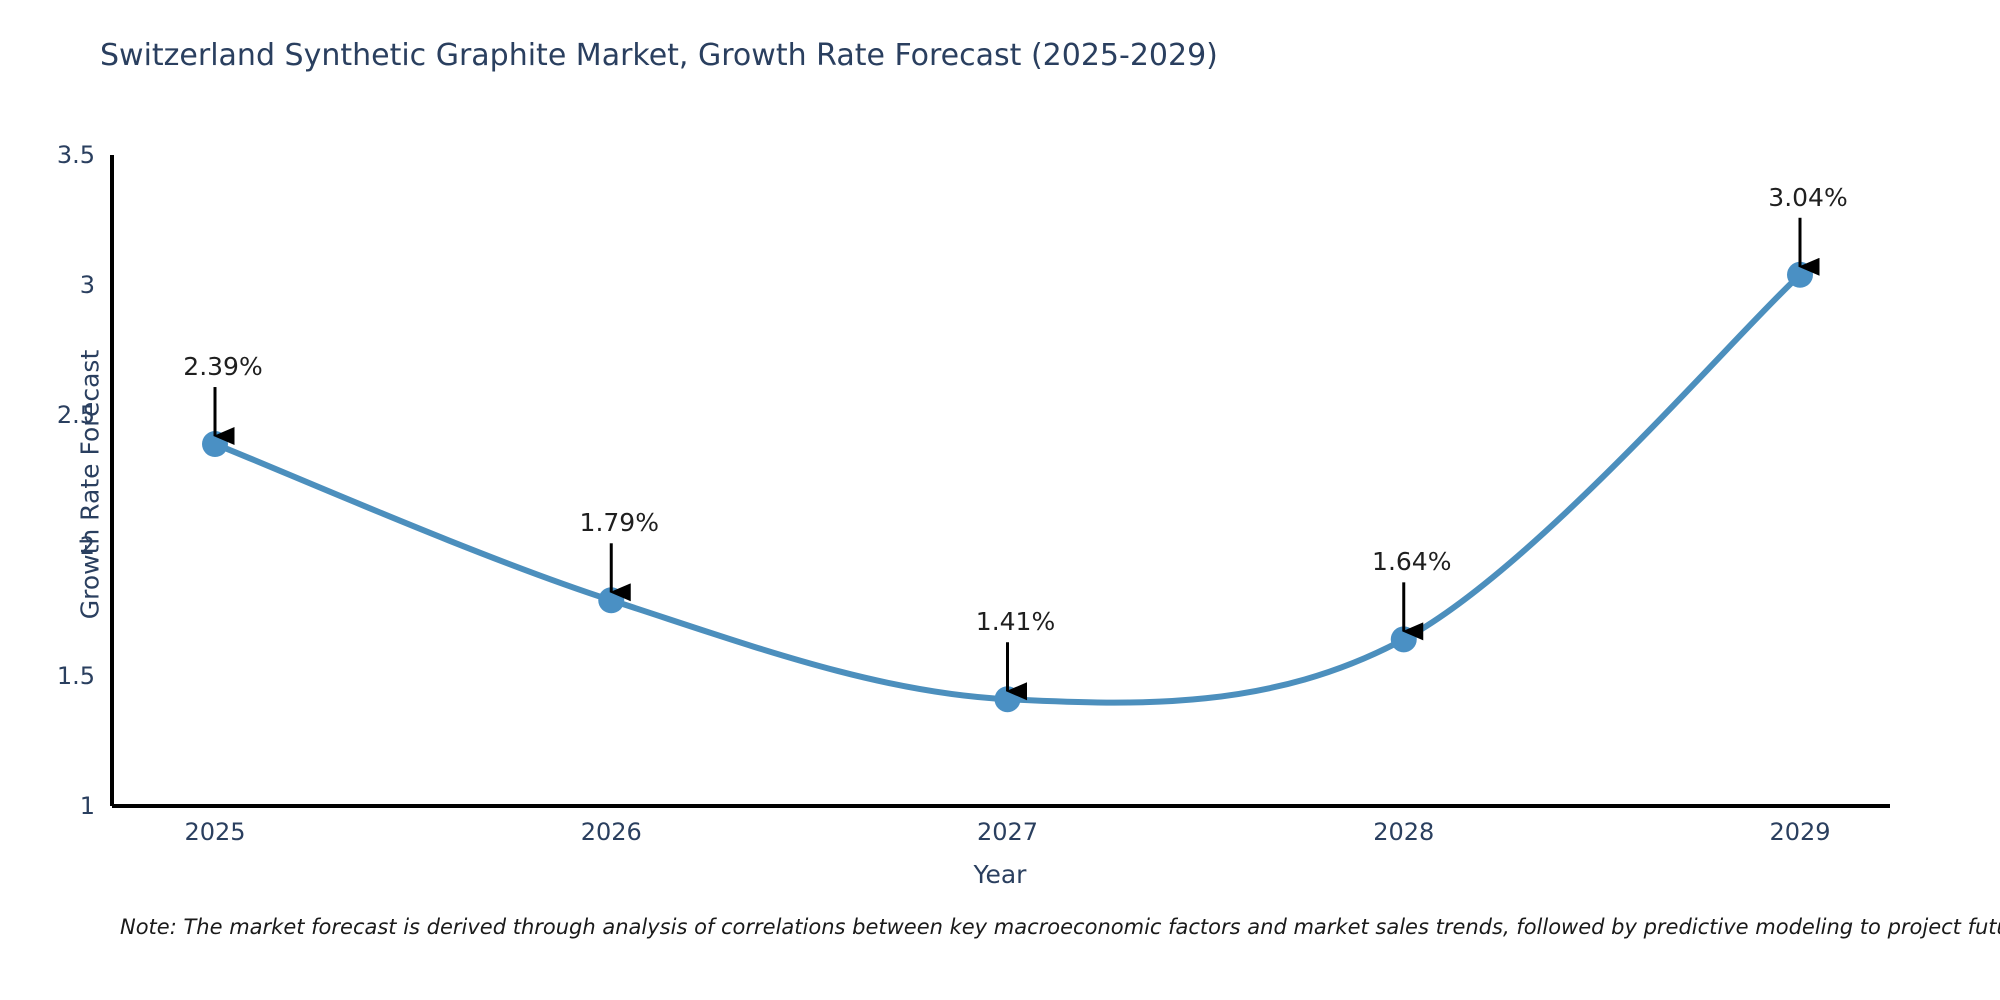 This screenshot has width=2000, height=1000. What do you see at coordinates (1000, 874) in the screenshot?
I see `x-axis-title: Year` at bounding box center [1000, 874].